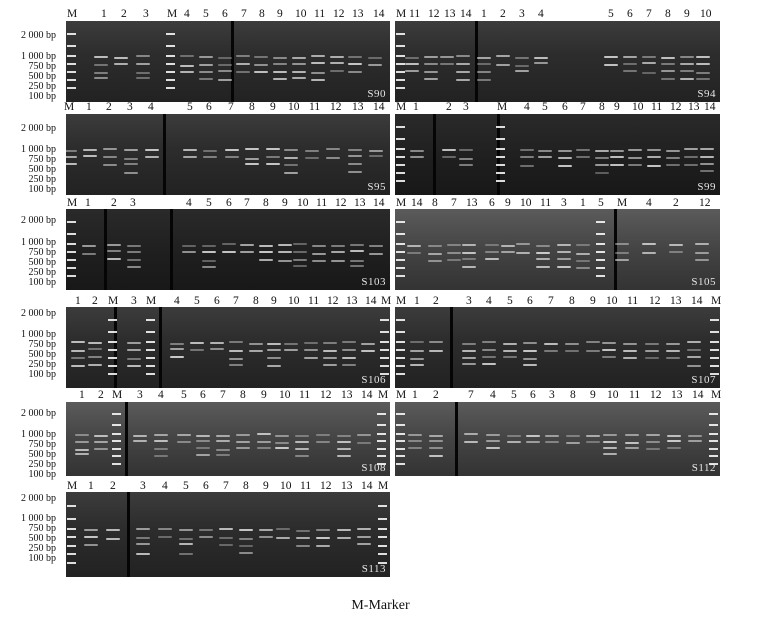  I want to click on bp-label: 750 bp, so click(42, 444).